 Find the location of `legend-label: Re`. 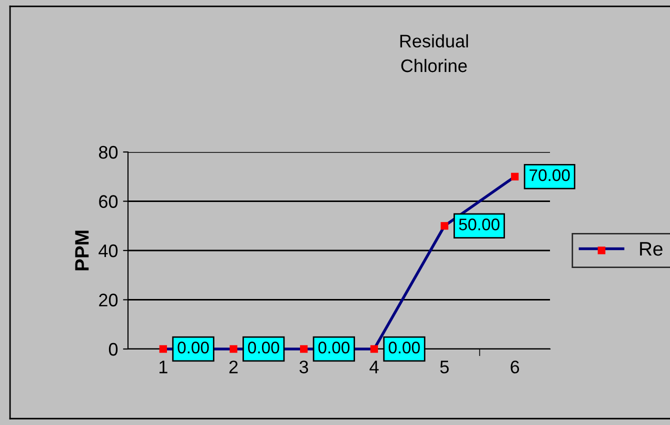

legend-label: Re is located at coordinates (651, 249).